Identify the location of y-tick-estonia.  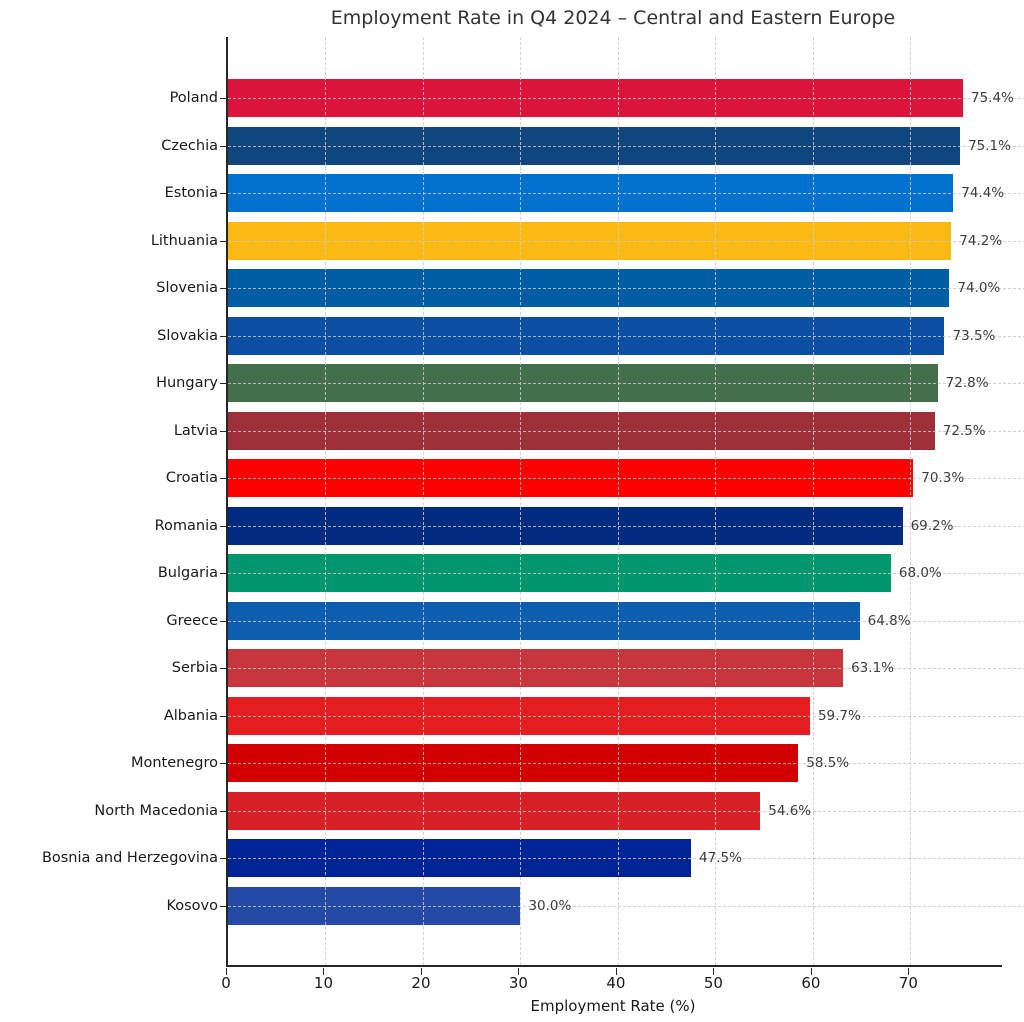
(223, 194).